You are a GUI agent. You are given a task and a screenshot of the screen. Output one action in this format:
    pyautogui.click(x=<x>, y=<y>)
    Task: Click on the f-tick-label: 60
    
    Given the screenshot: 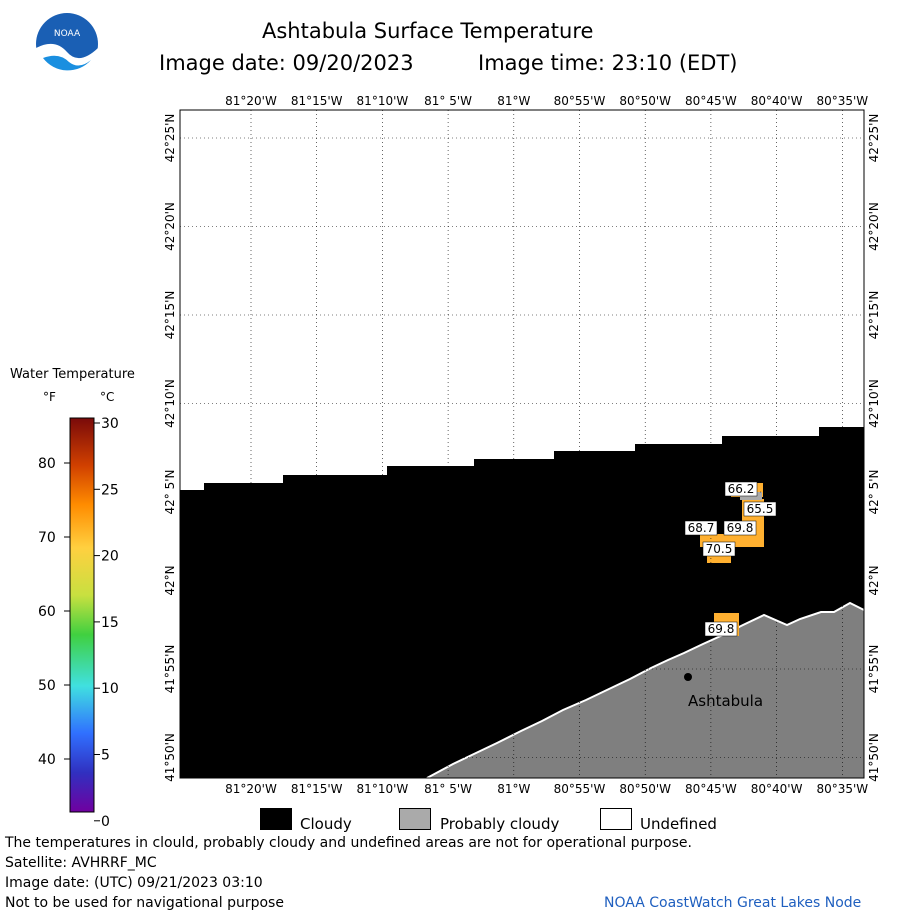 What is the action you would take?
    pyautogui.click(x=47, y=612)
    